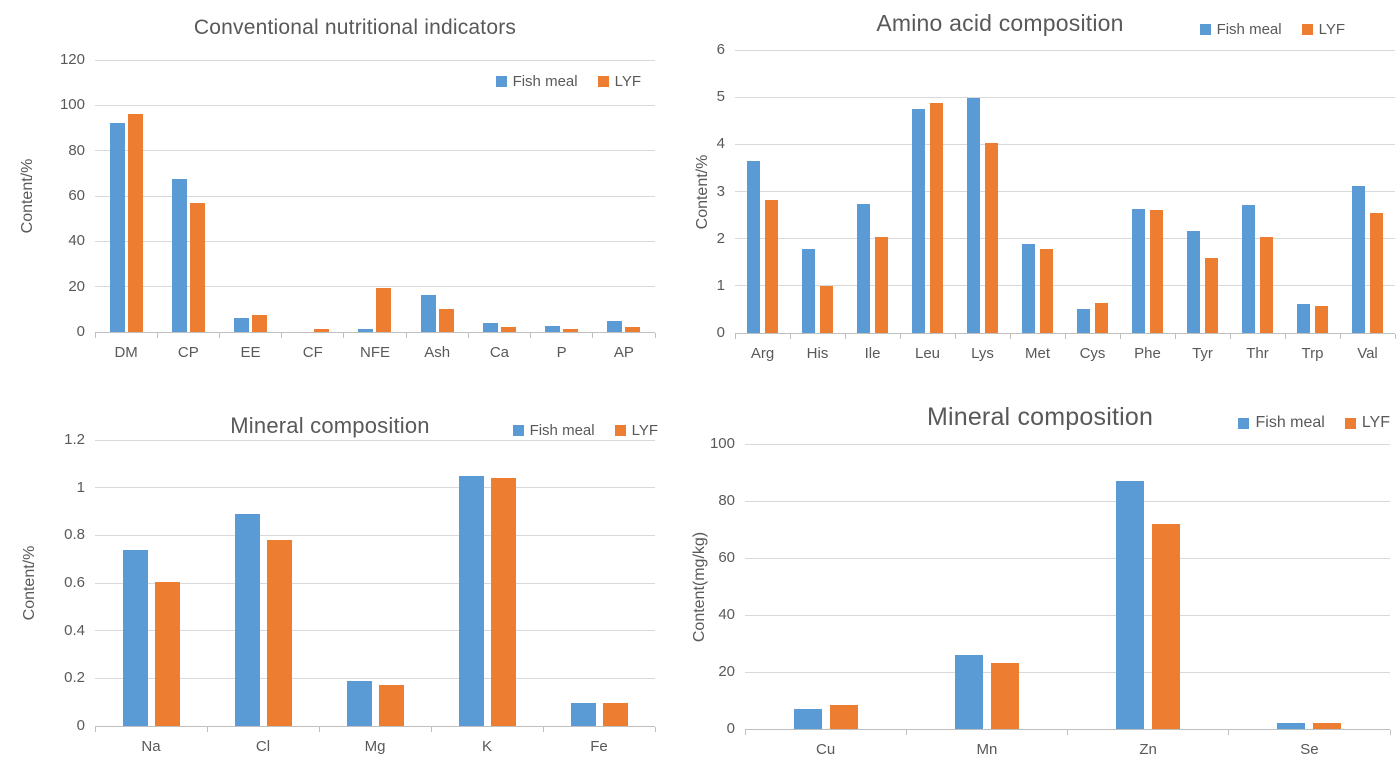 The width and height of the screenshot is (1400, 778). What do you see at coordinates (726, 614) in the screenshot?
I see `y-tick-label: 40` at bounding box center [726, 614].